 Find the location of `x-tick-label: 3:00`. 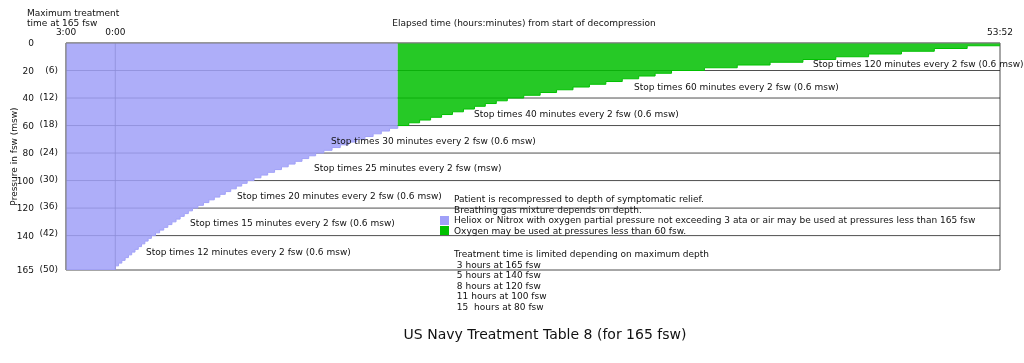

x-tick-label: 3:00 is located at coordinates (66, 32).